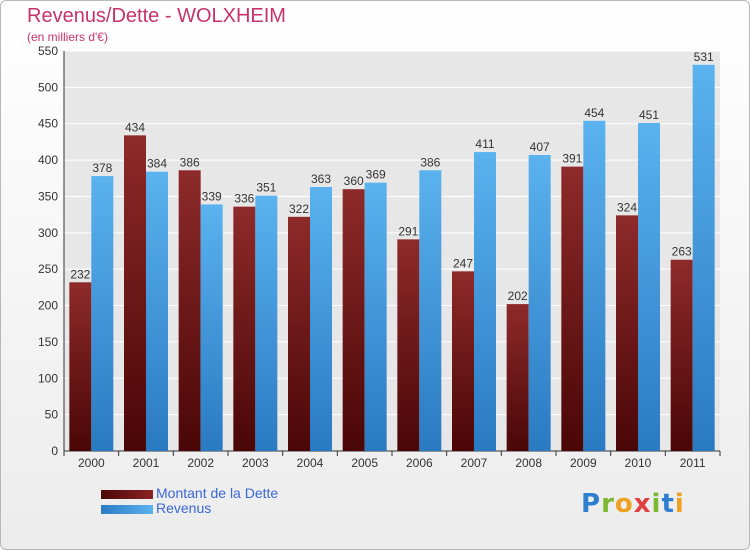 The width and height of the screenshot is (750, 550). I want to click on data-label-dette-2009: 391, so click(572, 159).